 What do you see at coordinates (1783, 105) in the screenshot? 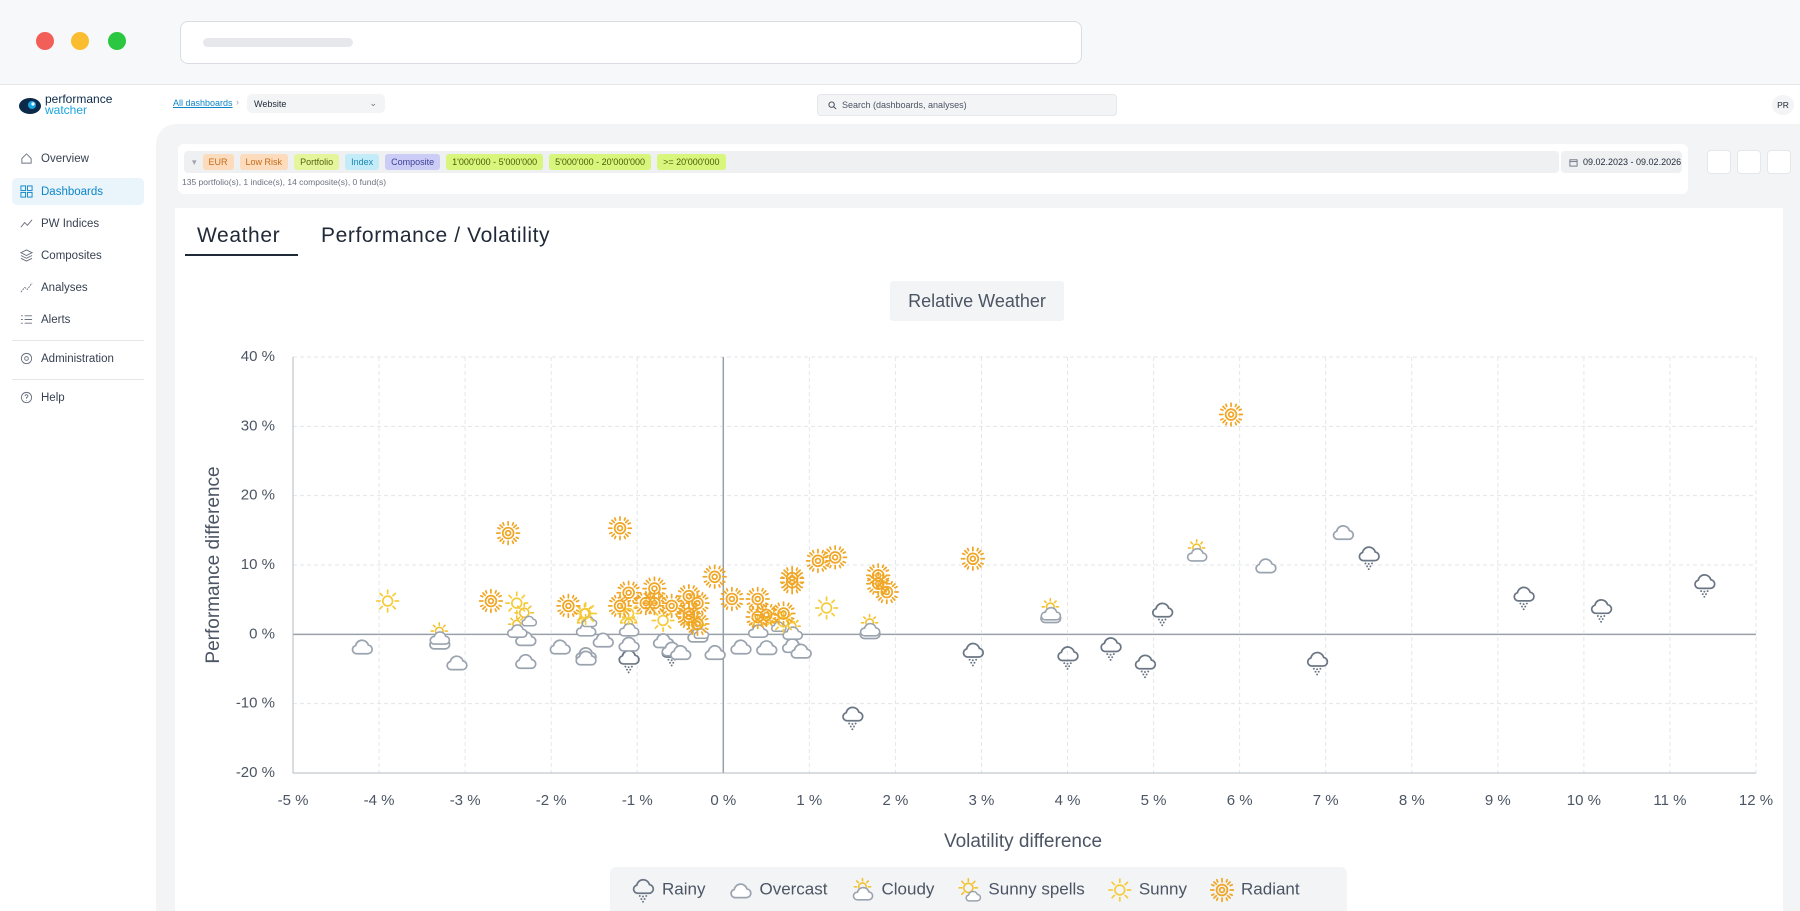
I see `user-avatar: PR` at bounding box center [1783, 105].